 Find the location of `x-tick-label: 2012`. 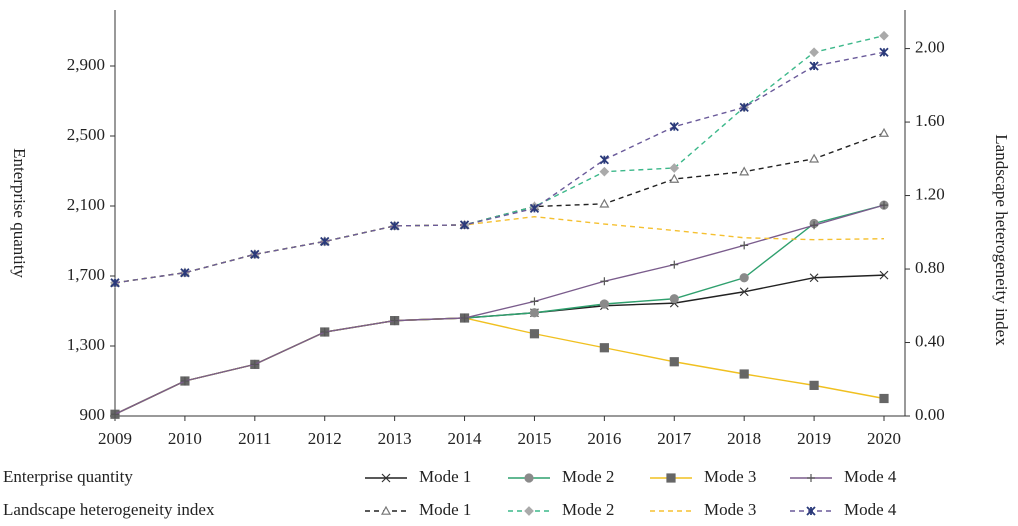

x-tick-label: 2012 is located at coordinates (325, 438).